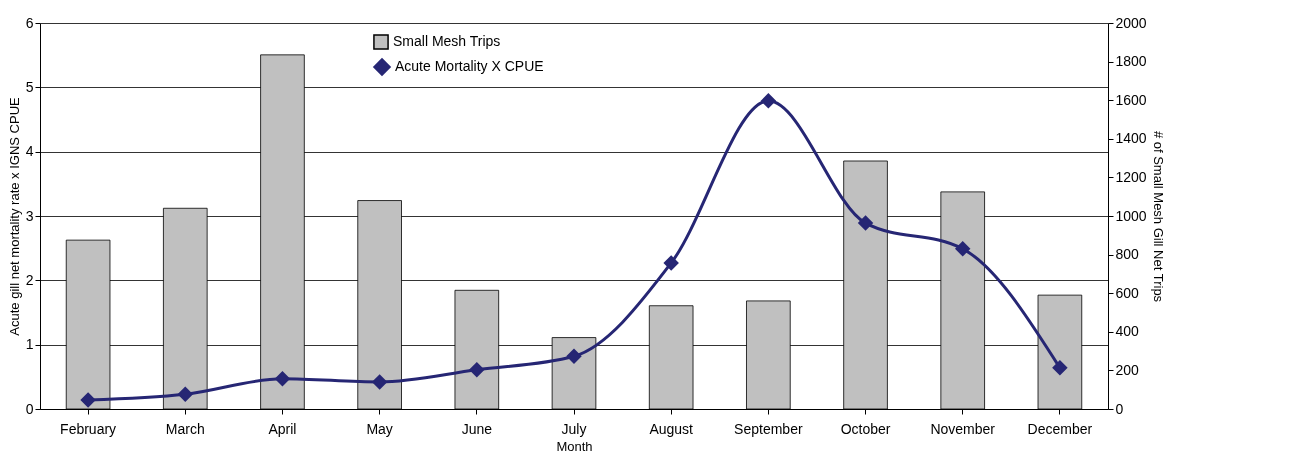  I want to click on x-tick-label: October, so click(865, 428).